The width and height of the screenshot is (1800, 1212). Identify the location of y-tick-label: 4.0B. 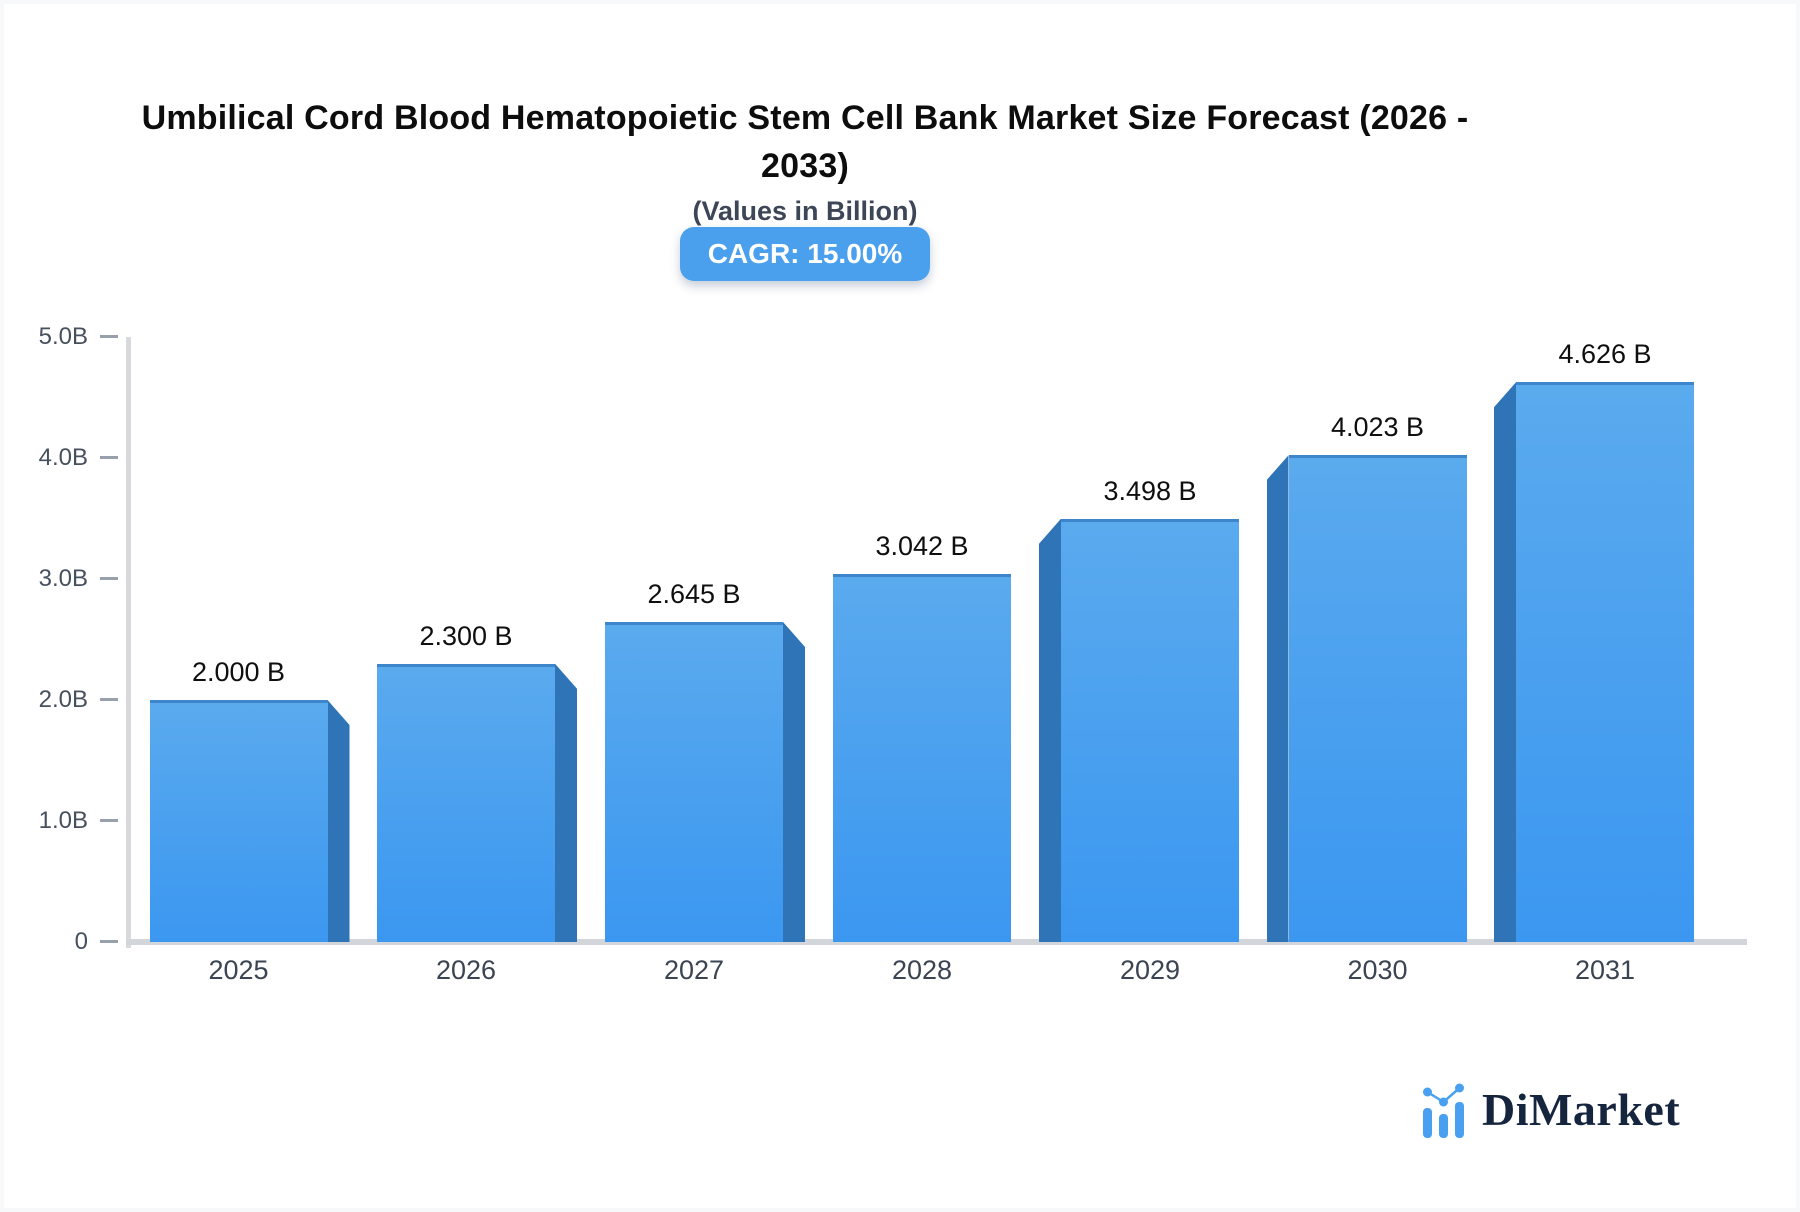
(63, 457).